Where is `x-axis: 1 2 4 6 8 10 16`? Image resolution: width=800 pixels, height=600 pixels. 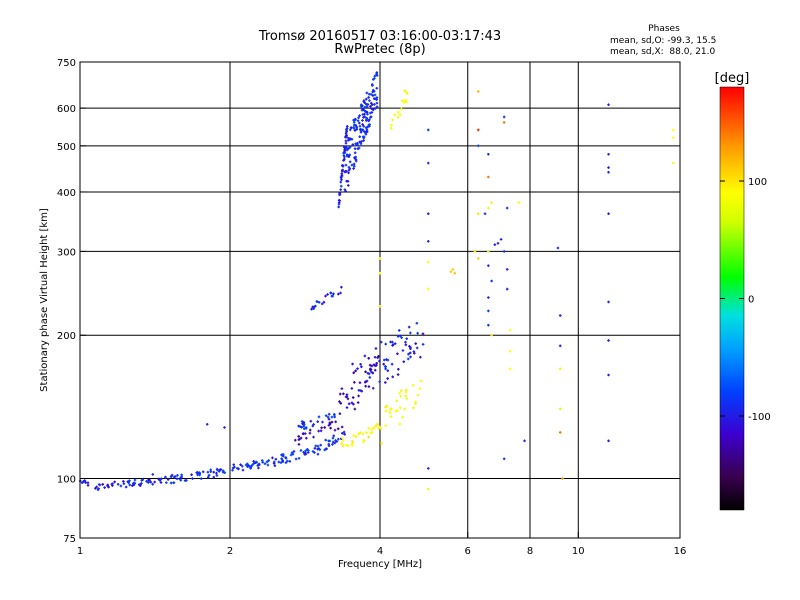 x-axis: 1 2 4 6 8 10 16 is located at coordinates (381, 544).